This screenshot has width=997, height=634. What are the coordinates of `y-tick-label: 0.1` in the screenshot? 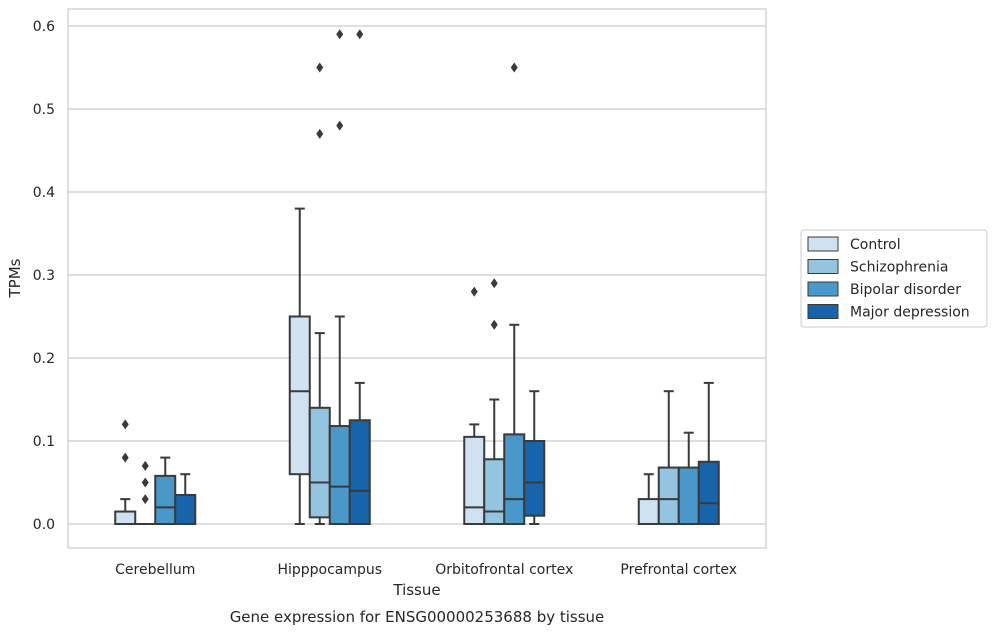 It's located at (44, 442).